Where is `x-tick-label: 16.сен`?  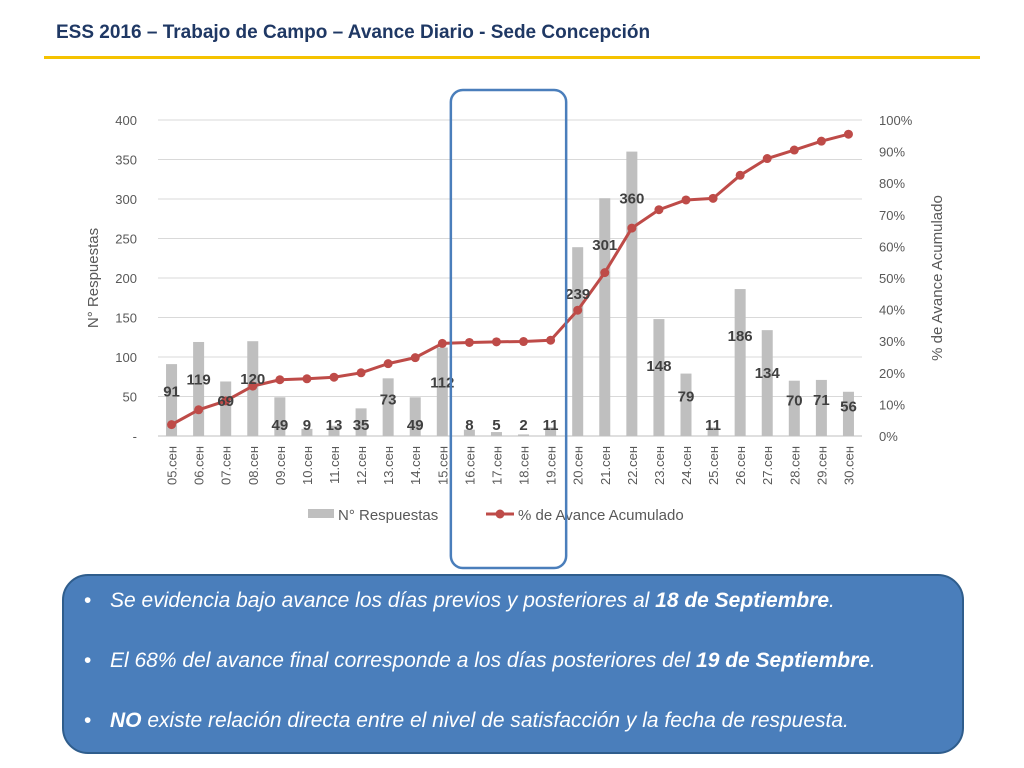
x-tick-label: 16.сен is located at coordinates (469, 465).